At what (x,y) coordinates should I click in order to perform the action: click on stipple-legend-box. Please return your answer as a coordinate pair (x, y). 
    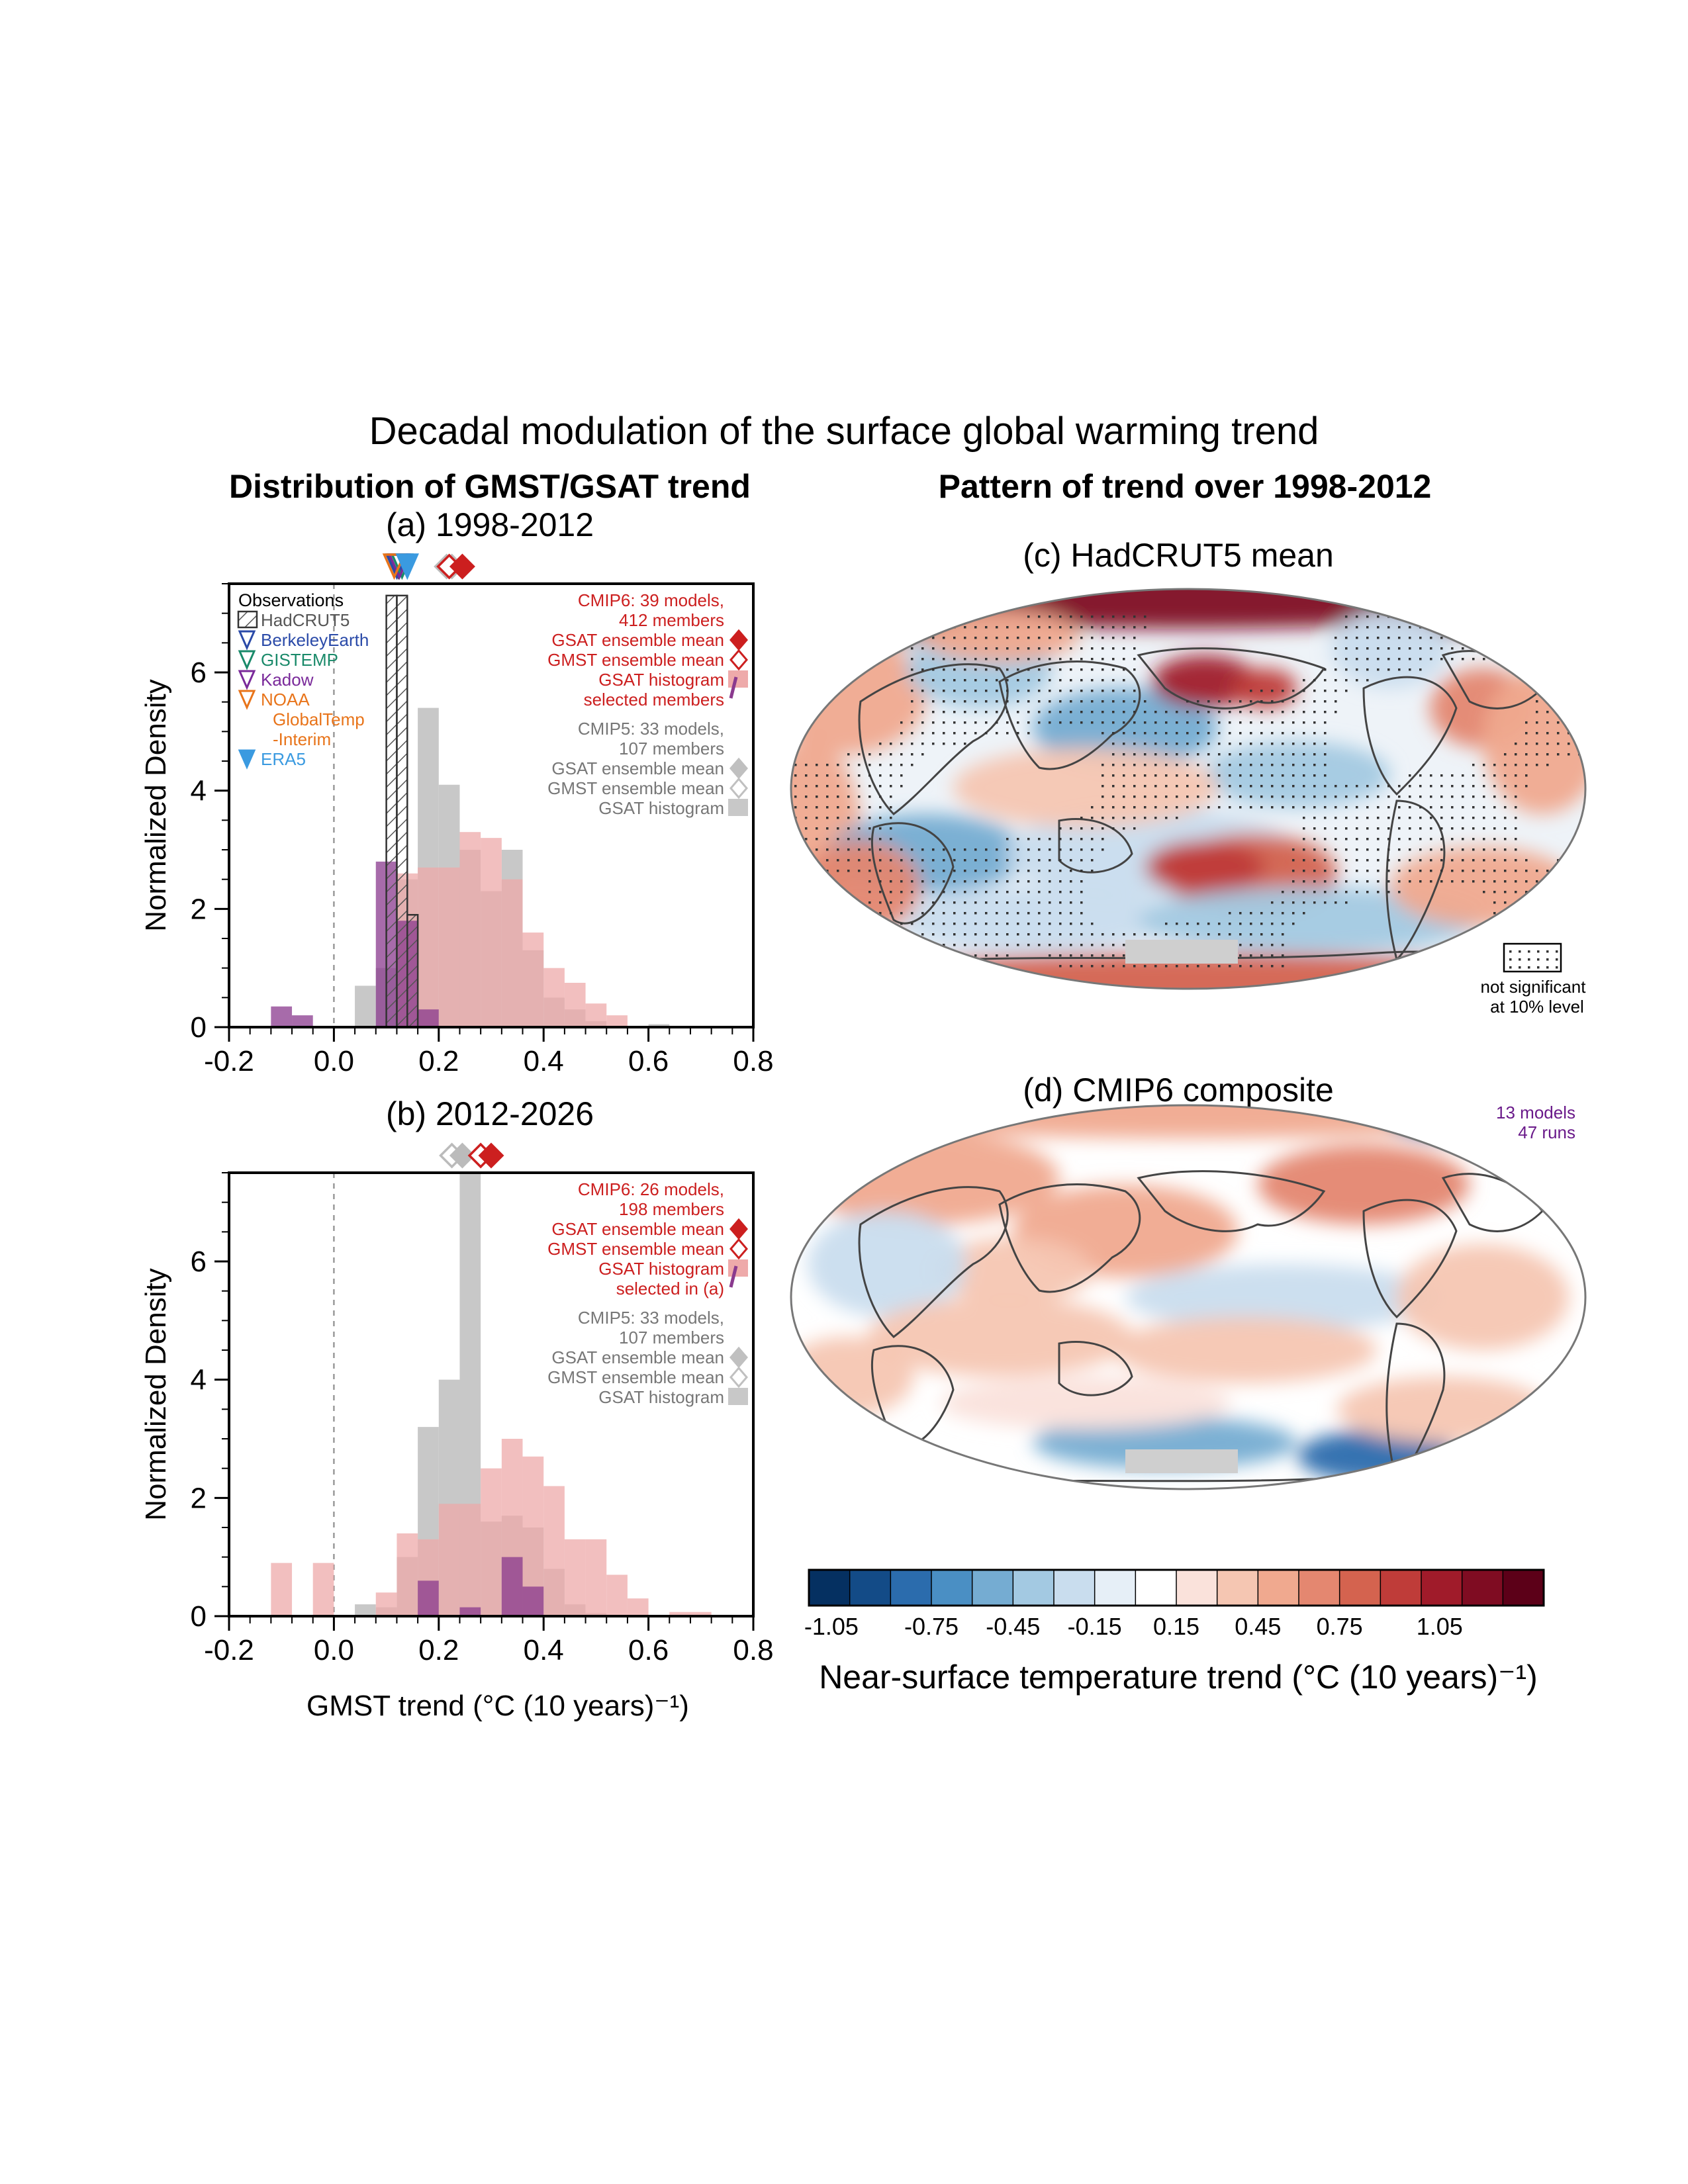
    Looking at the image, I should click on (1532, 957).